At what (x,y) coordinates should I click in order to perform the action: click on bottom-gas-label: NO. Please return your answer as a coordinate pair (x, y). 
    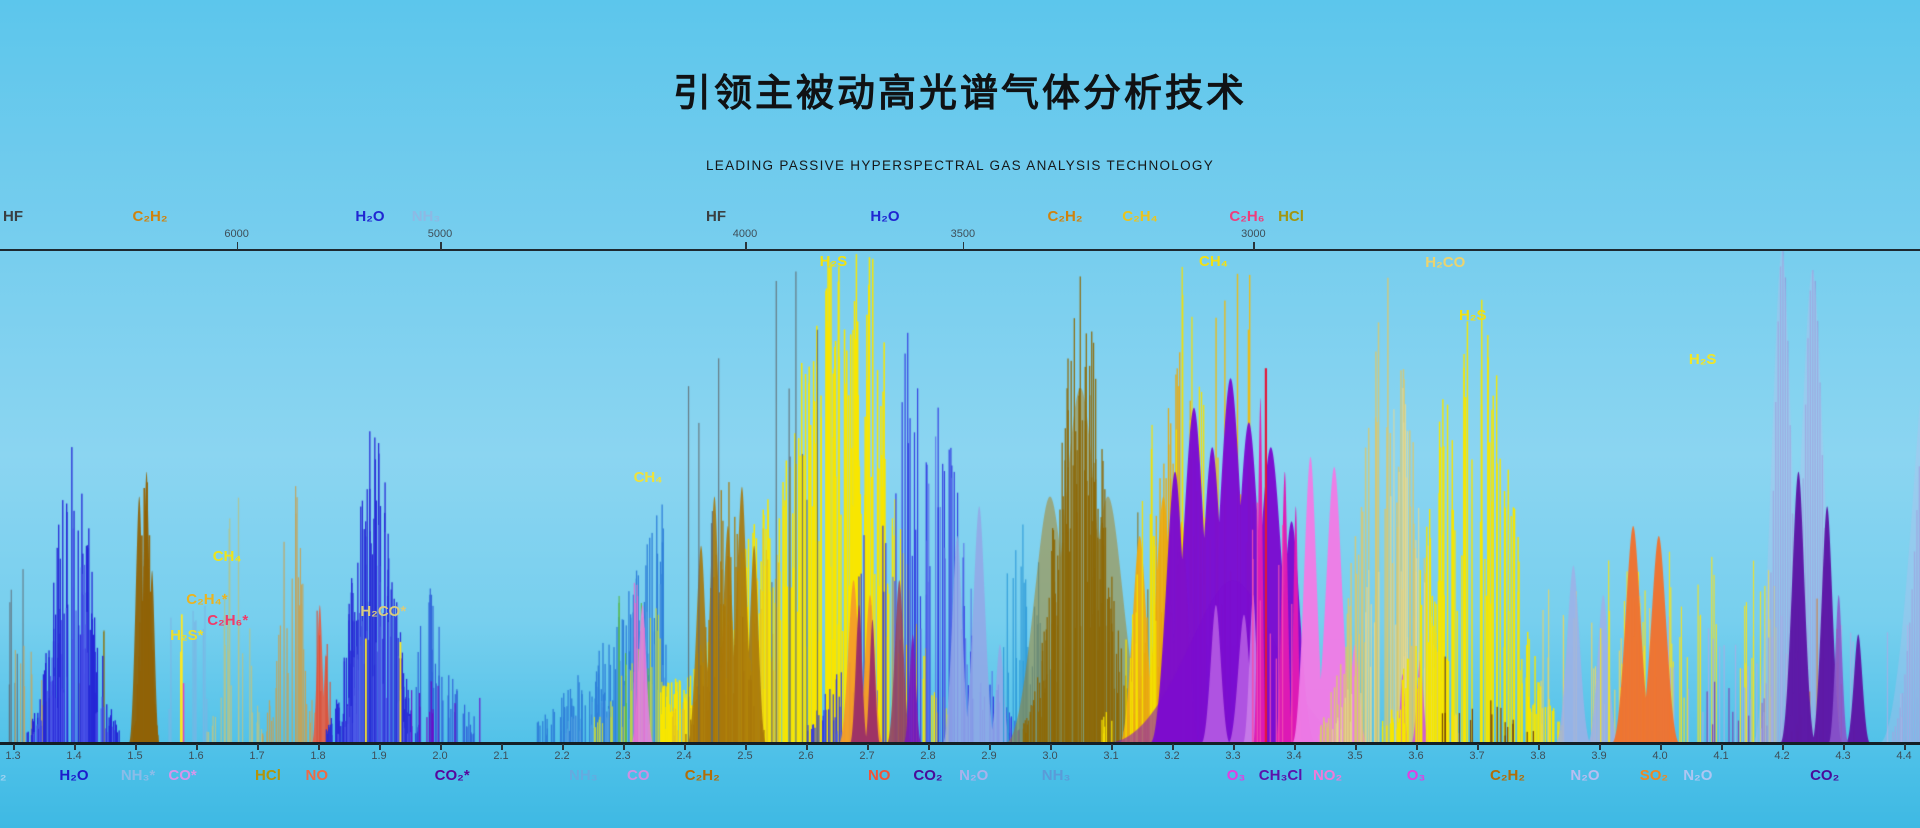
    Looking at the image, I should click on (317, 775).